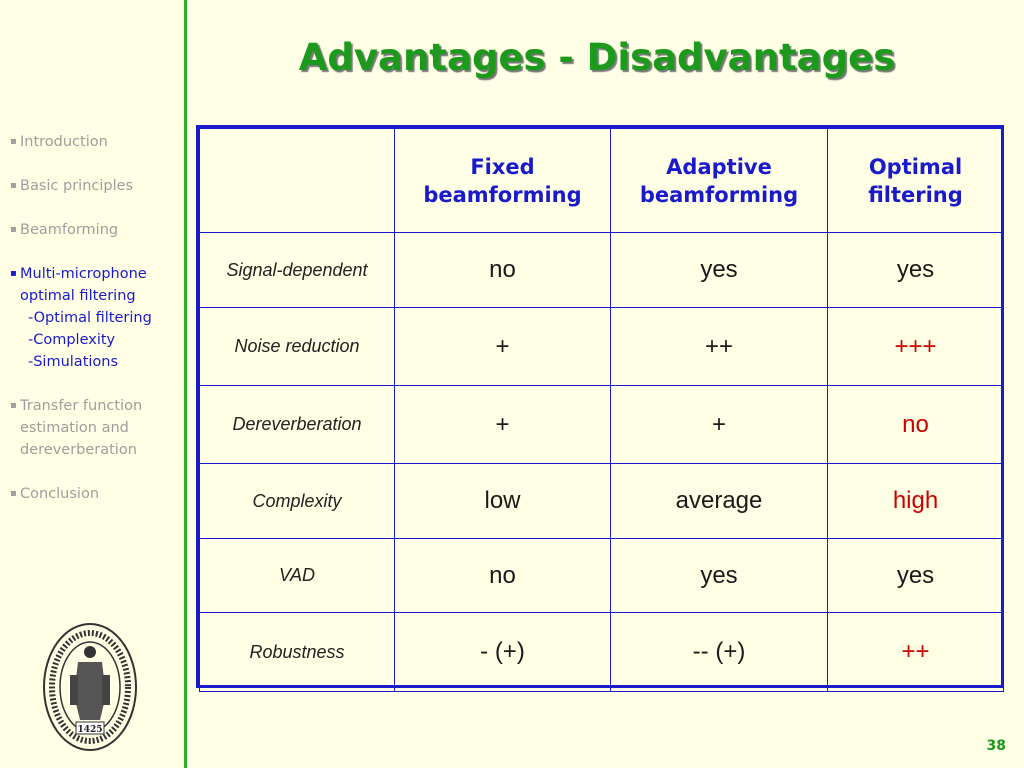 This screenshot has height=768, width=1024. Describe the element at coordinates (915, 501) in the screenshot. I see `table-cell-highlight: high` at that location.